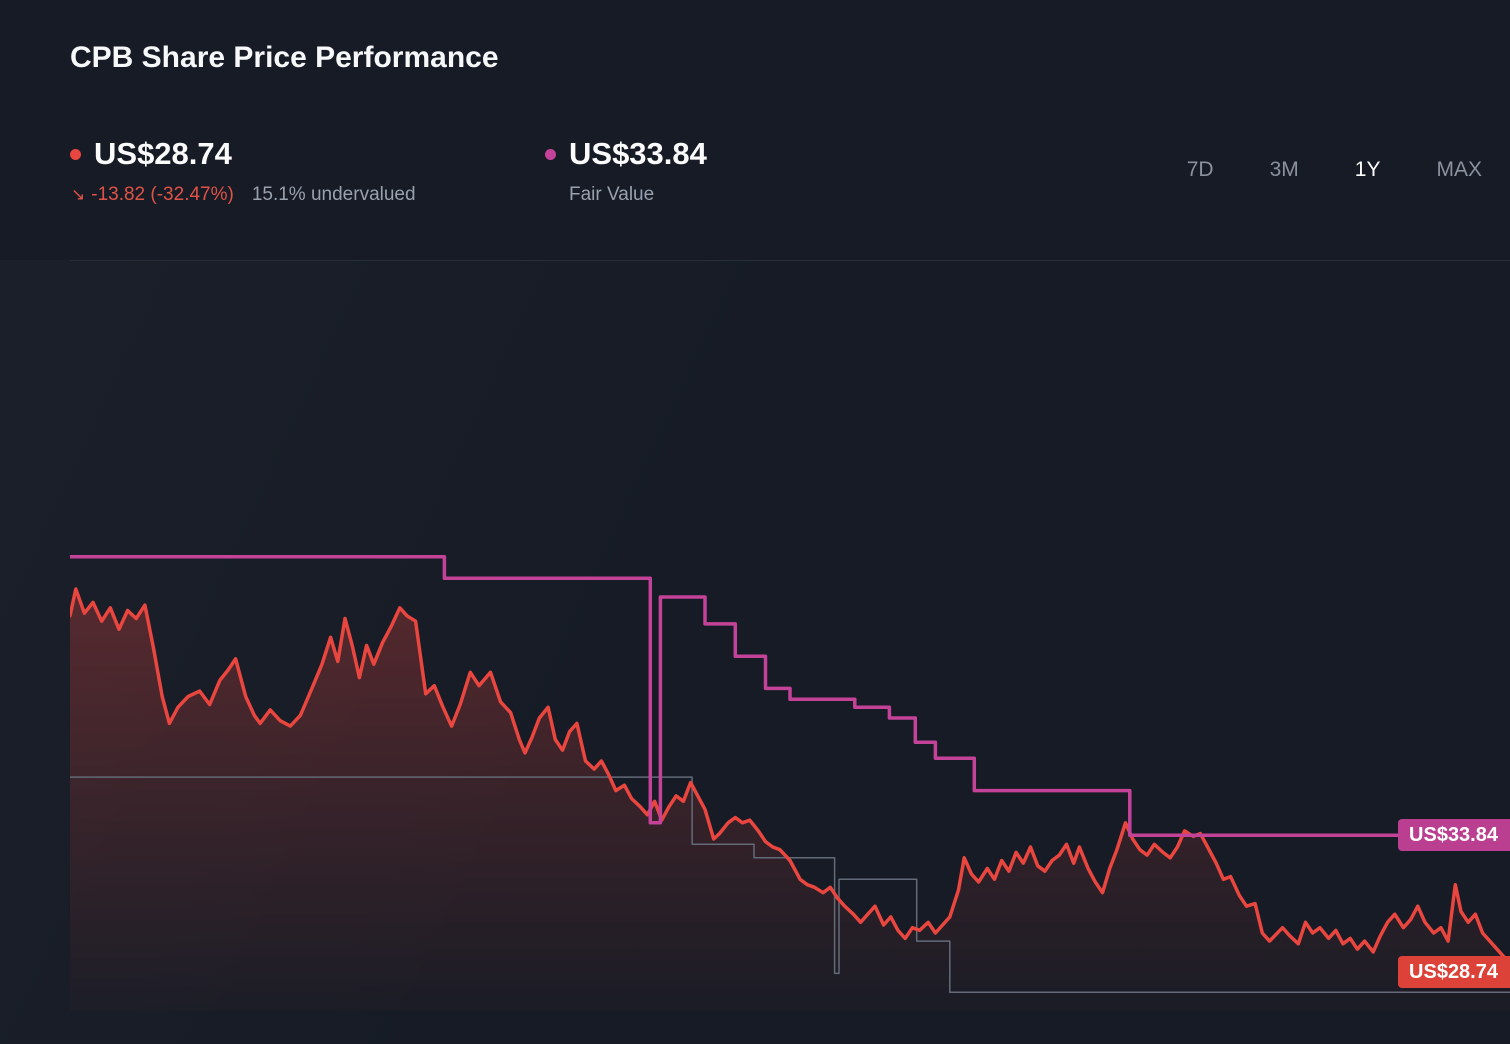 The height and width of the screenshot is (1044, 1510). Describe the element at coordinates (1367, 169) in the screenshot. I see `range-option-1y: 1Y` at that location.